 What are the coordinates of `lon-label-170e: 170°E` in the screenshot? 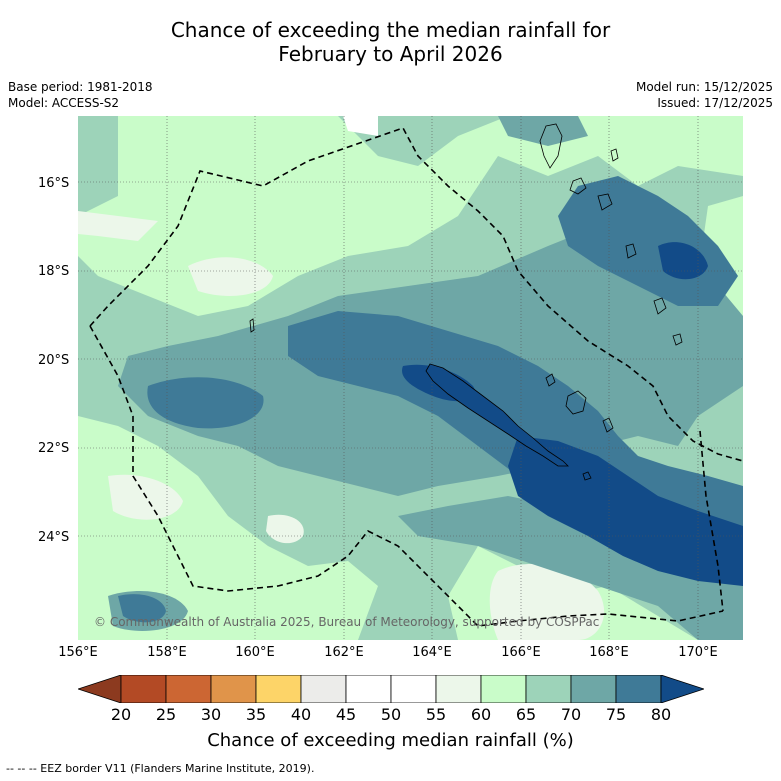 It's located at (698, 652).